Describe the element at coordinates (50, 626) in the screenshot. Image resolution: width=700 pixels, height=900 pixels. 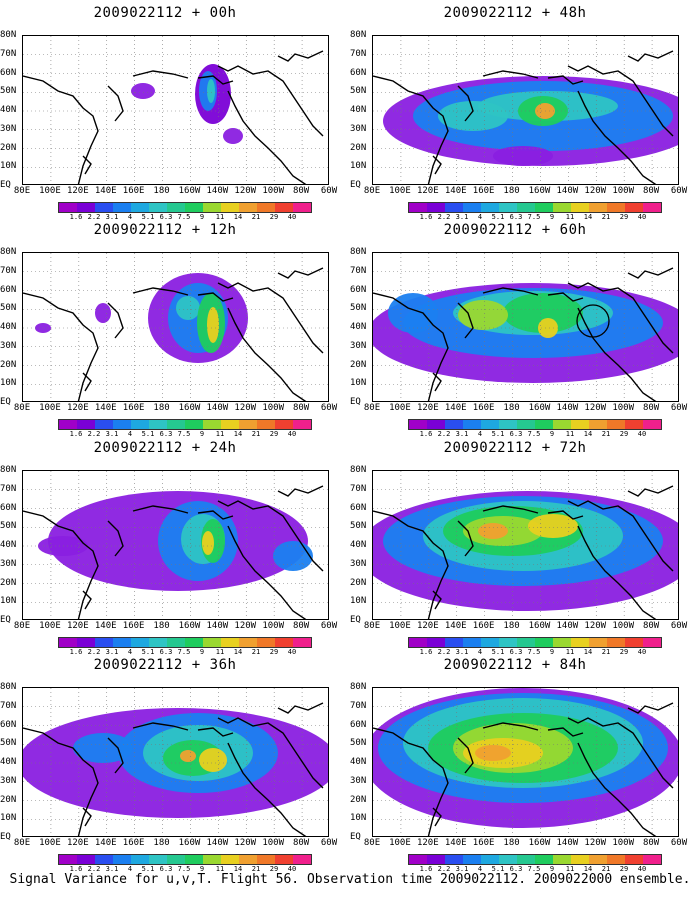
I see `longitude-tick-label: 100E` at that location.